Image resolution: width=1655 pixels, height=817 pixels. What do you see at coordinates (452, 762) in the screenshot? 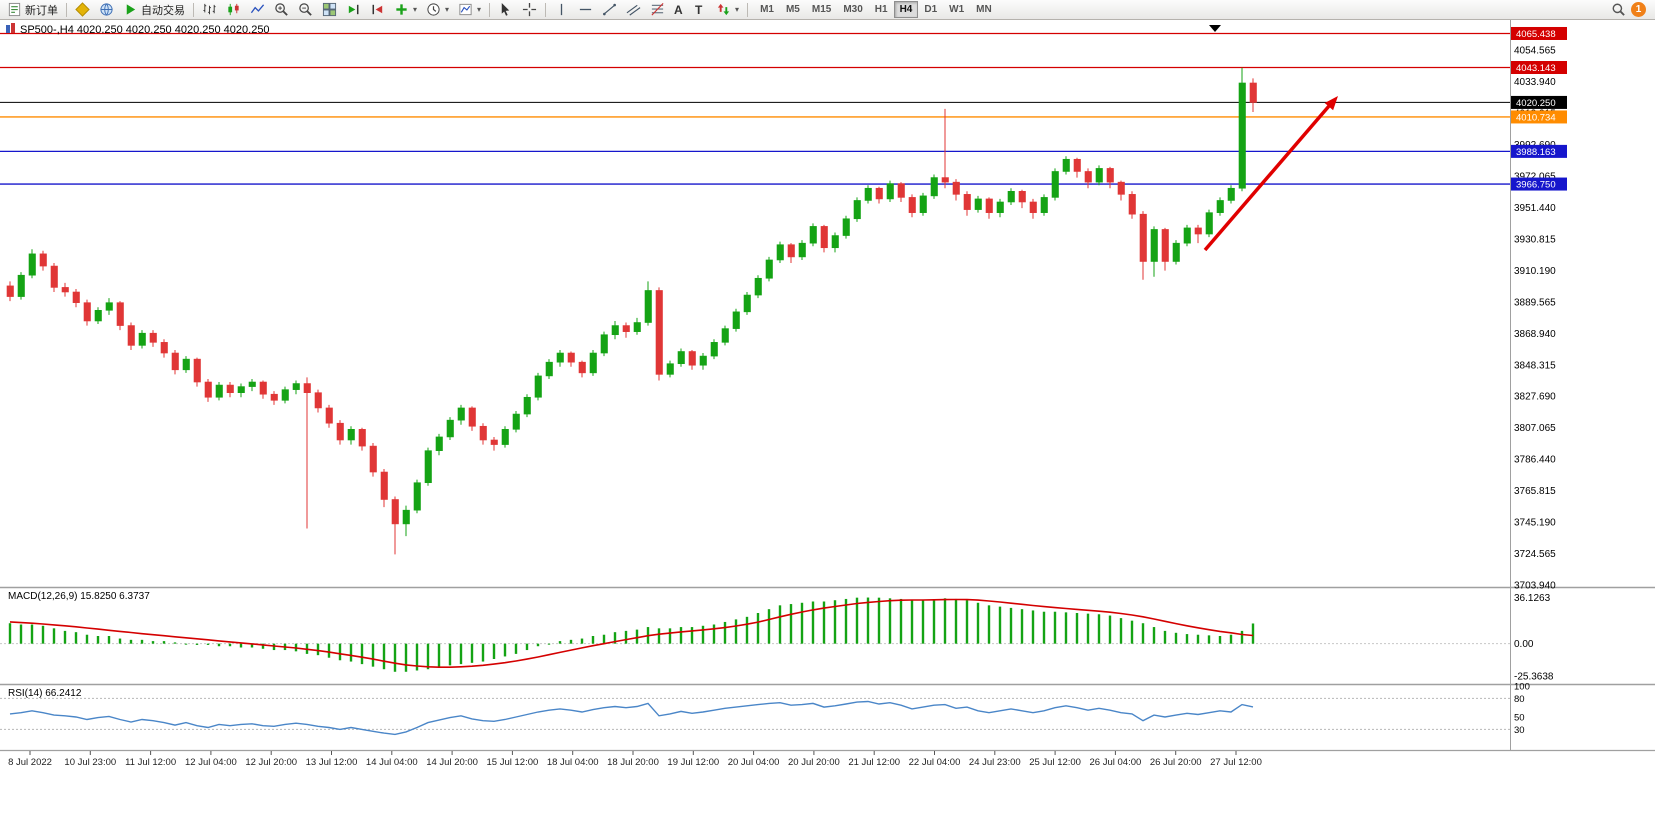
I see `time-label: 14 Jul 20:00` at bounding box center [452, 762].